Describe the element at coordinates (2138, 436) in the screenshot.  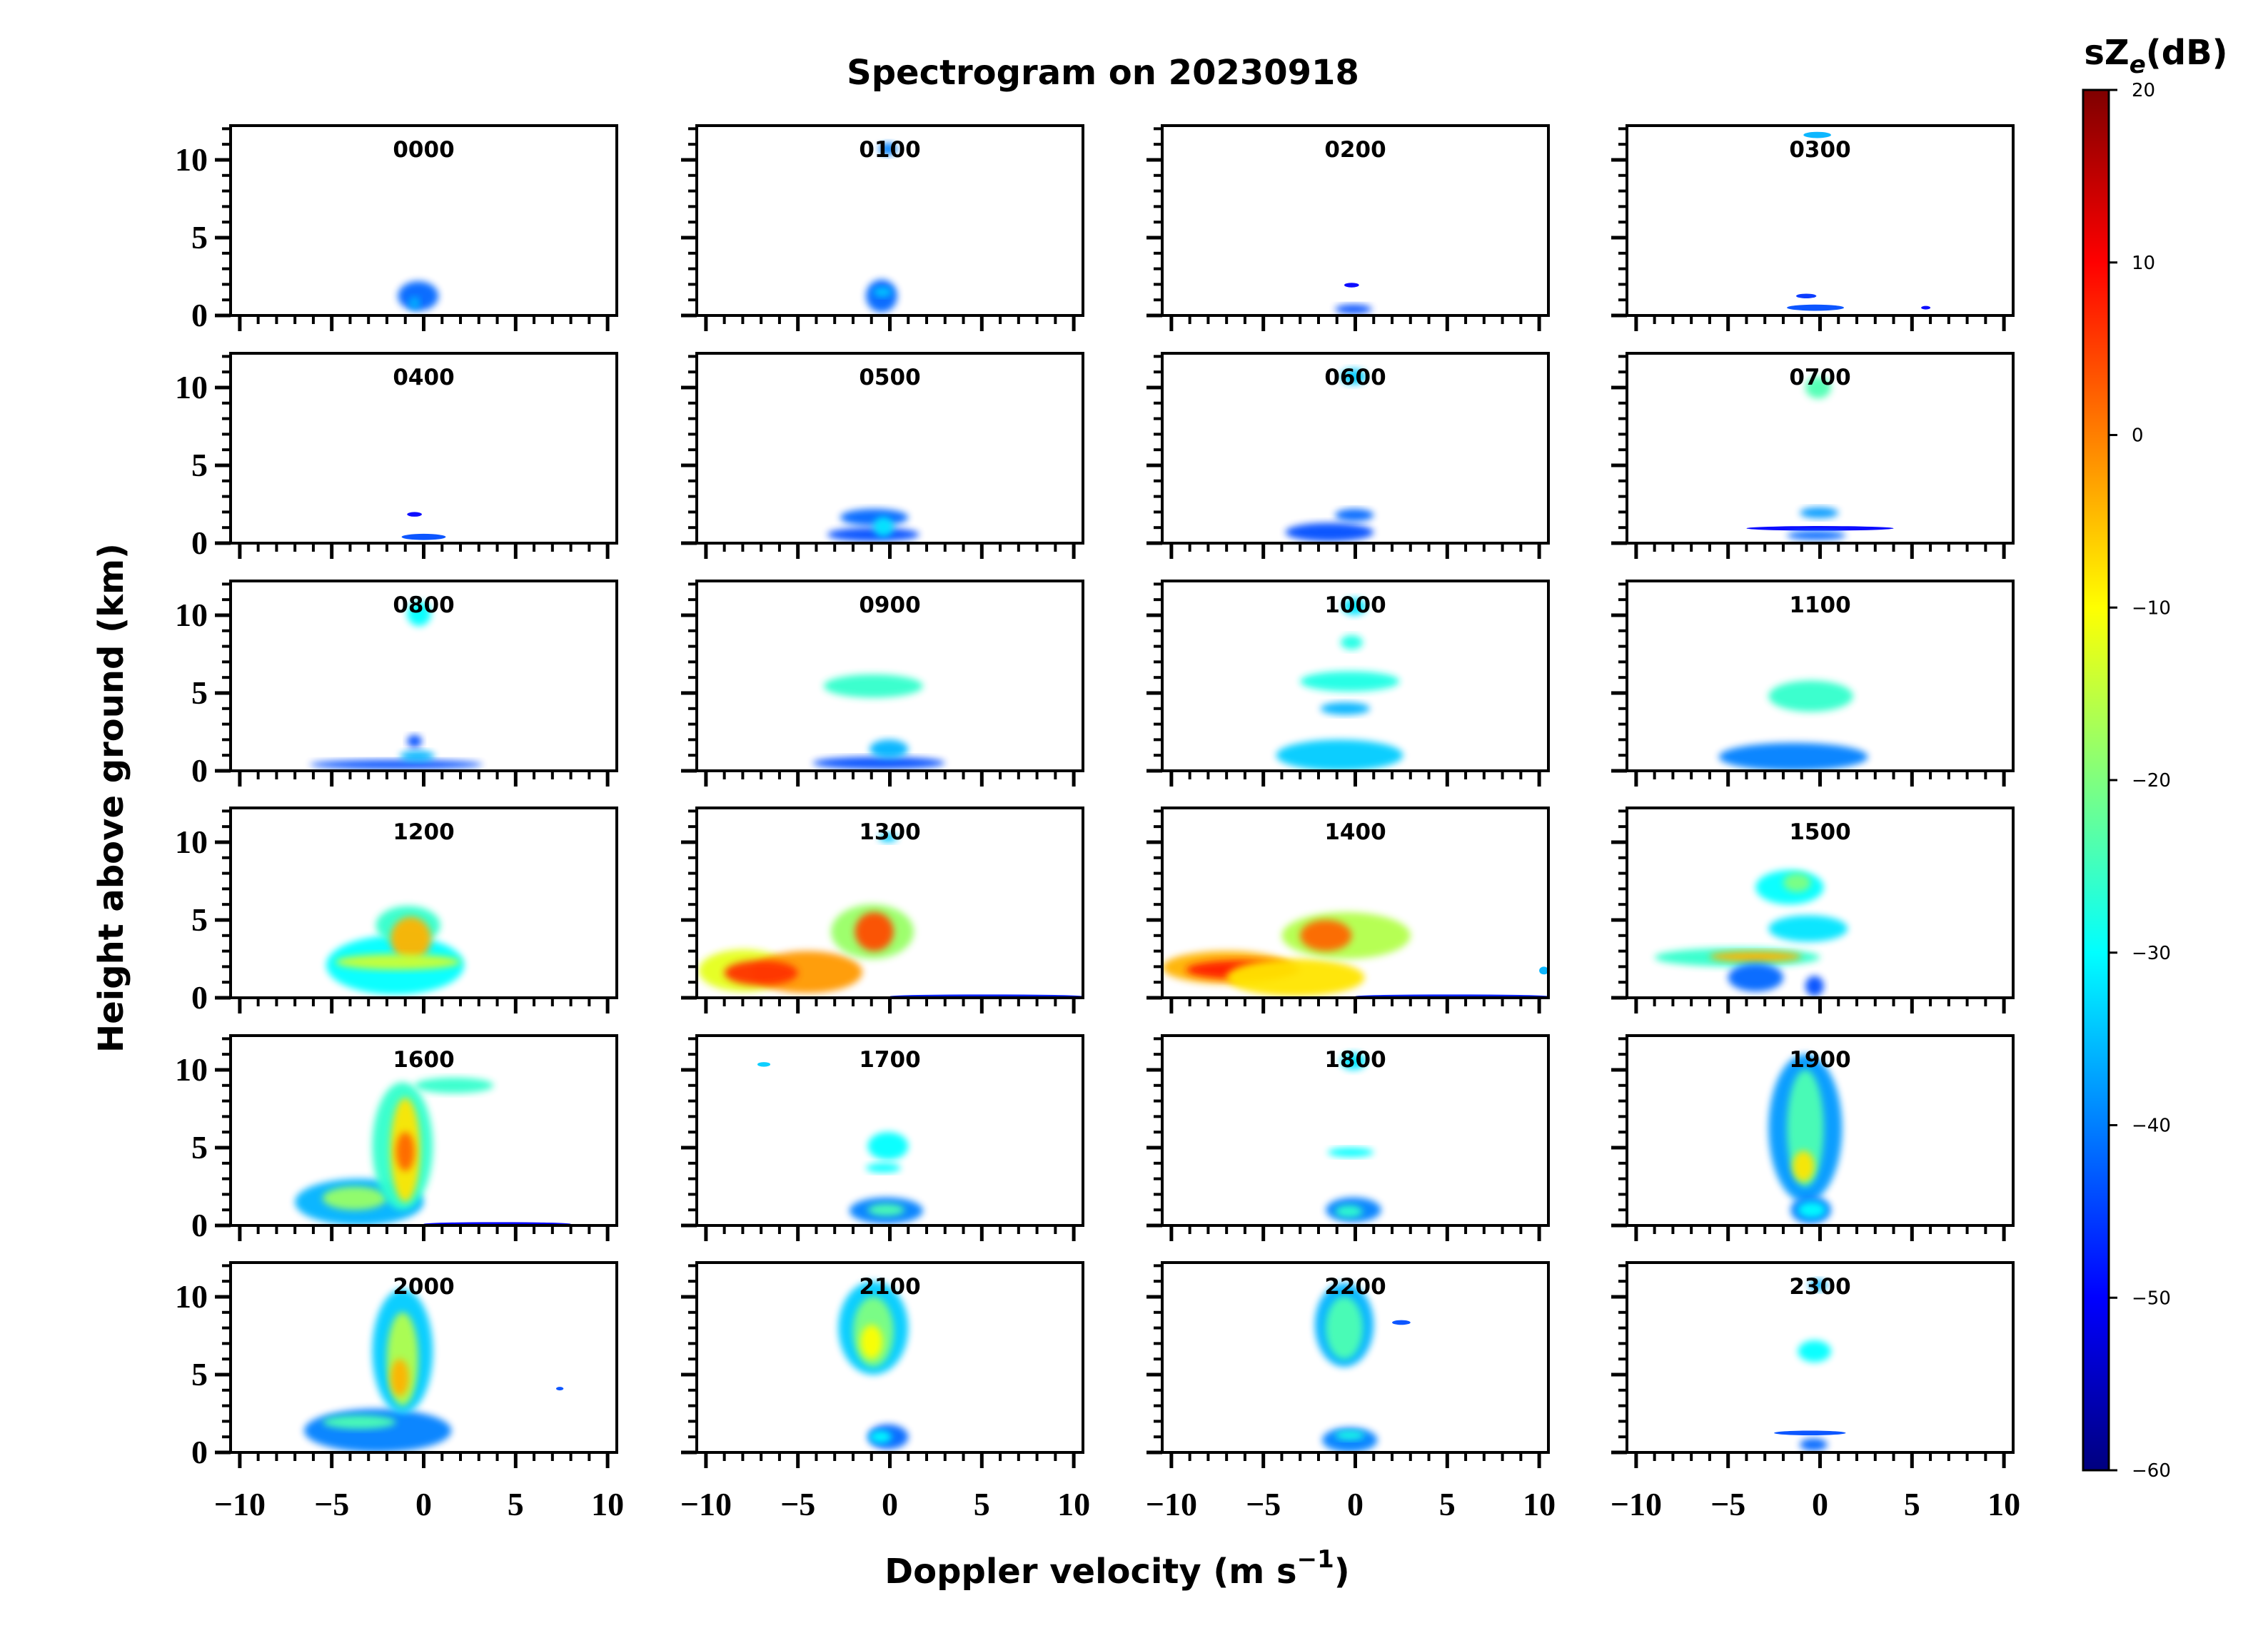
I see `colorbar-tick-label: 0` at that location.